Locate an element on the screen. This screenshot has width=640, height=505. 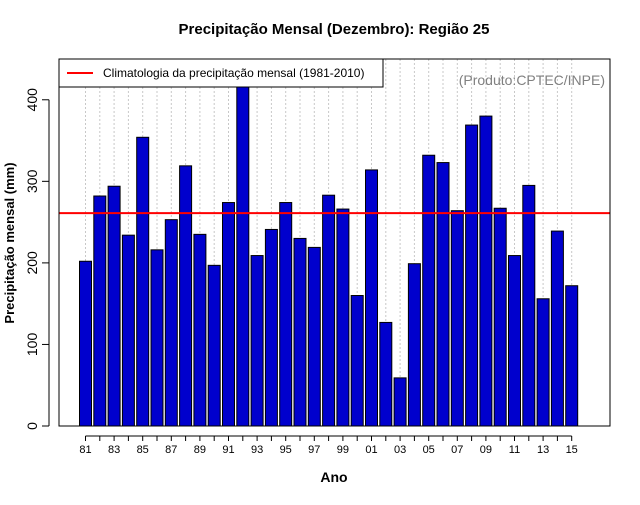
x-tick-label: 05 is located at coordinates (429, 450).